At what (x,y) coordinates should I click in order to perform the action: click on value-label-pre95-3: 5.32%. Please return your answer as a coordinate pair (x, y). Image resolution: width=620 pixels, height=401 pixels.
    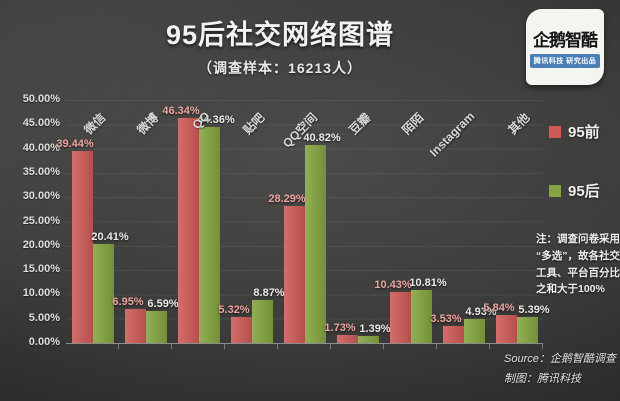
    Looking at the image, I should click on (234, 310).